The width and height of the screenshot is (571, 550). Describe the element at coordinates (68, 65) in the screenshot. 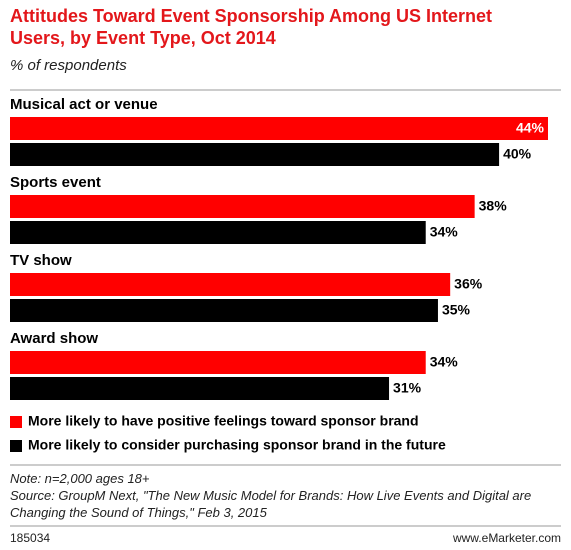

I see `chart-subtitle: % of respondents` at that location.